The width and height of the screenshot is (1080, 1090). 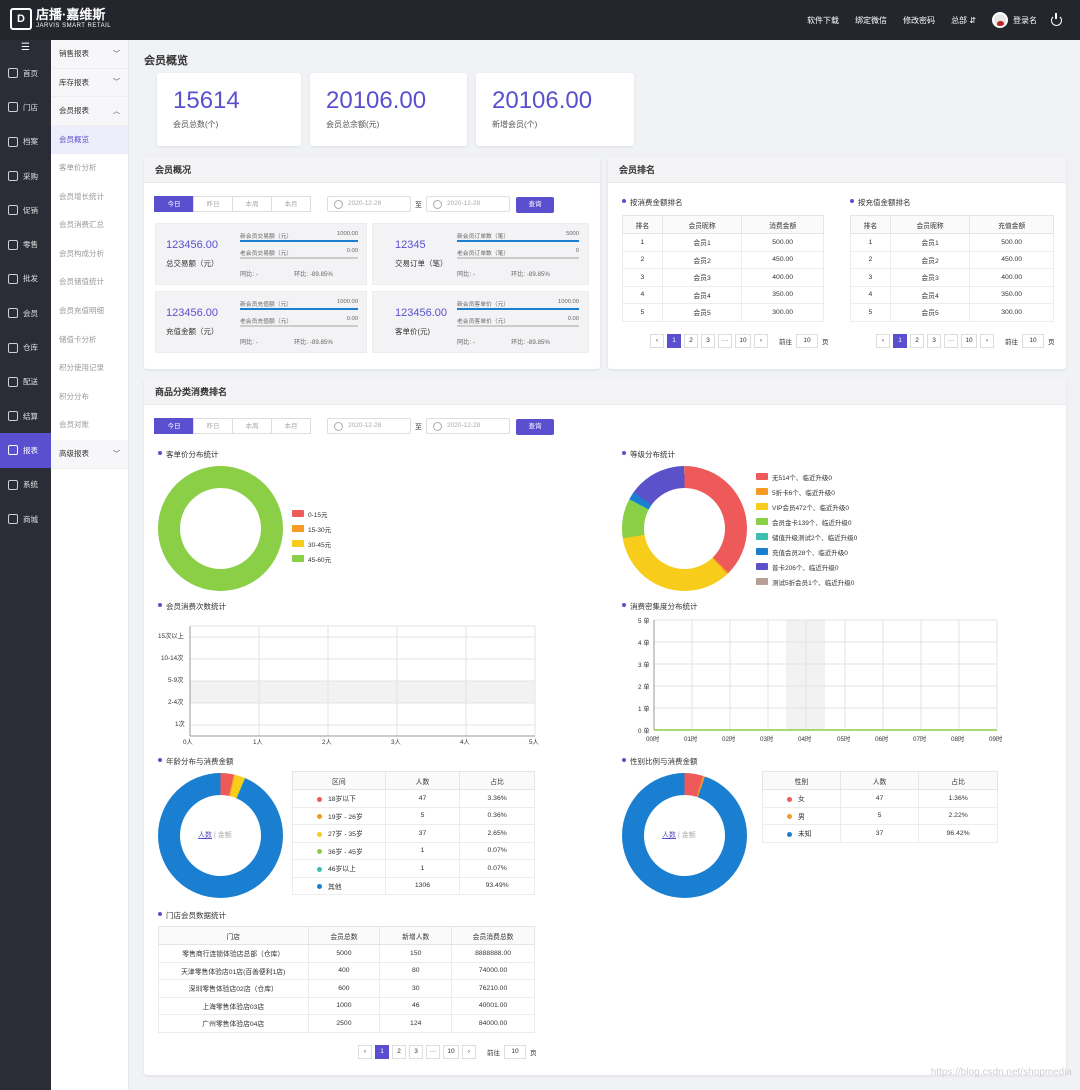 What do you see at coordinates (870, 312) in the screenshot?
I see `table-cell: 5` at bounding box center [870, 312].